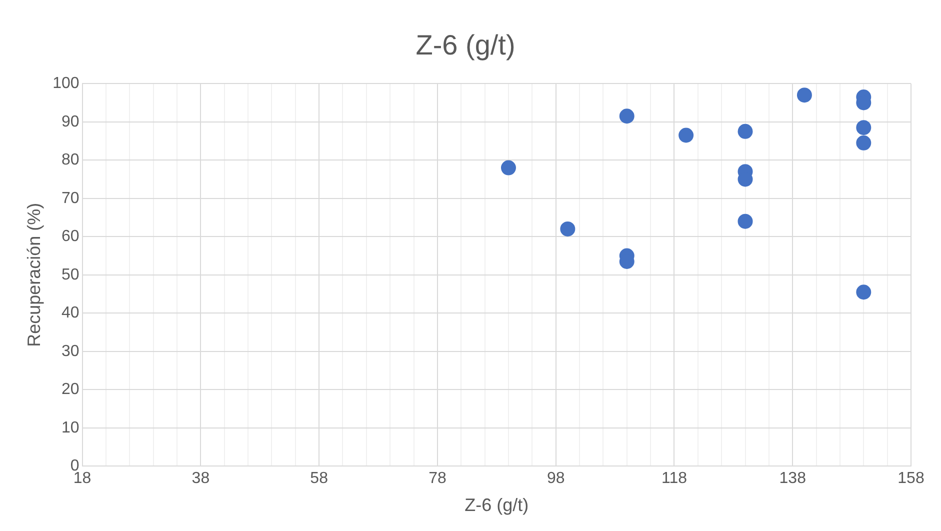 The image size is (941, 531). I want to click on x-axis-title: Z-6 (g/t), so click(496, 505).